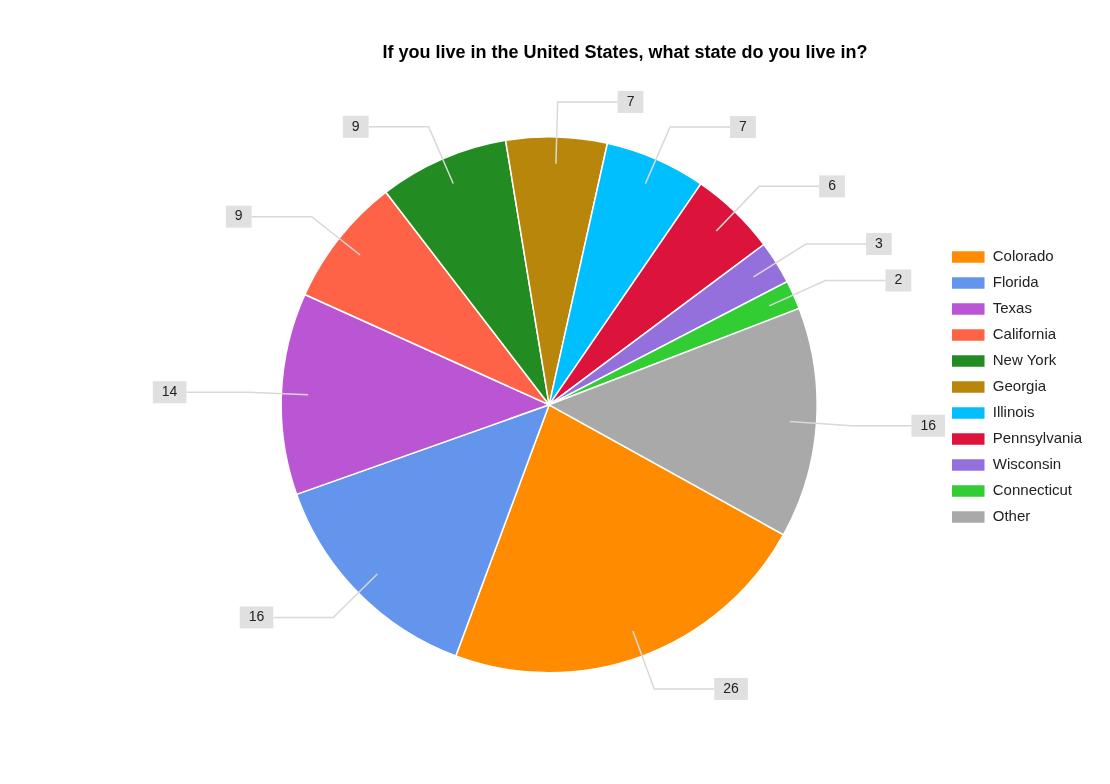 This screenshot has width=1110, height=784. I want to click on legend-label: Texas, so click(1012, 308).